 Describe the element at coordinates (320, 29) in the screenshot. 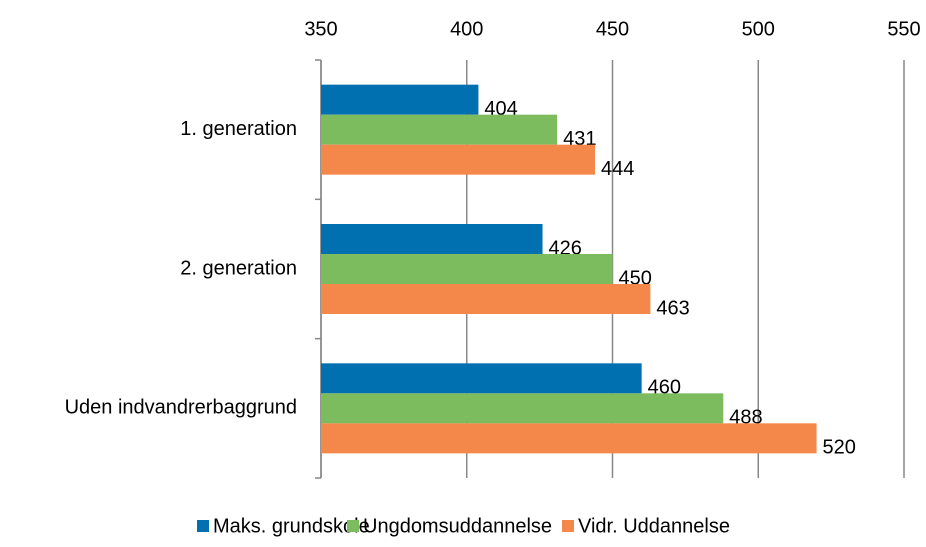

I see `x-tick-label: 350` at that location.